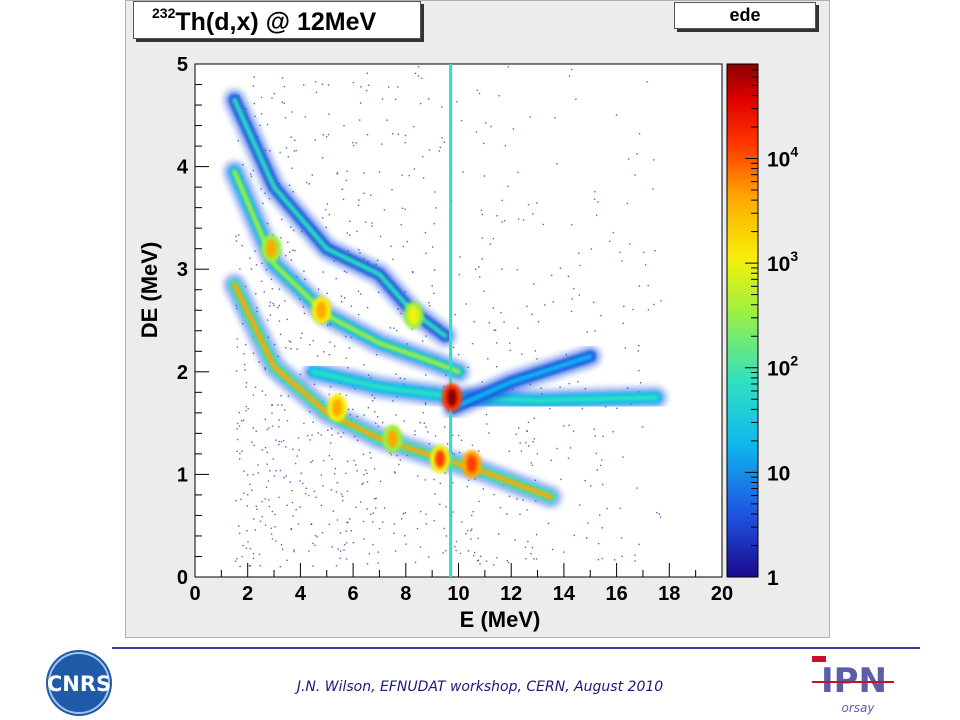 This screenshot has width=960, height=720. What do you see at coordinates (458, 594) in the screenshot?
I see `x-tick-label-5: 10` at bounding box center [458, 594].